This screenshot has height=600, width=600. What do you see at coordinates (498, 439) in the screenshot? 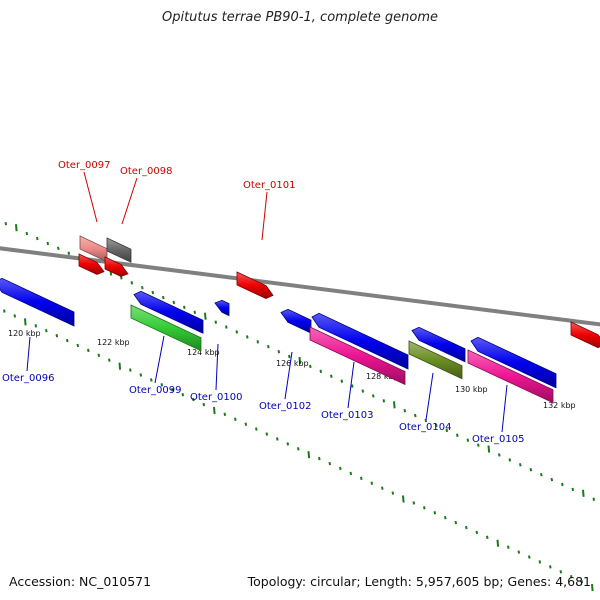
I see `gene-label: Oter_0105` at bounding box center [498, 439].